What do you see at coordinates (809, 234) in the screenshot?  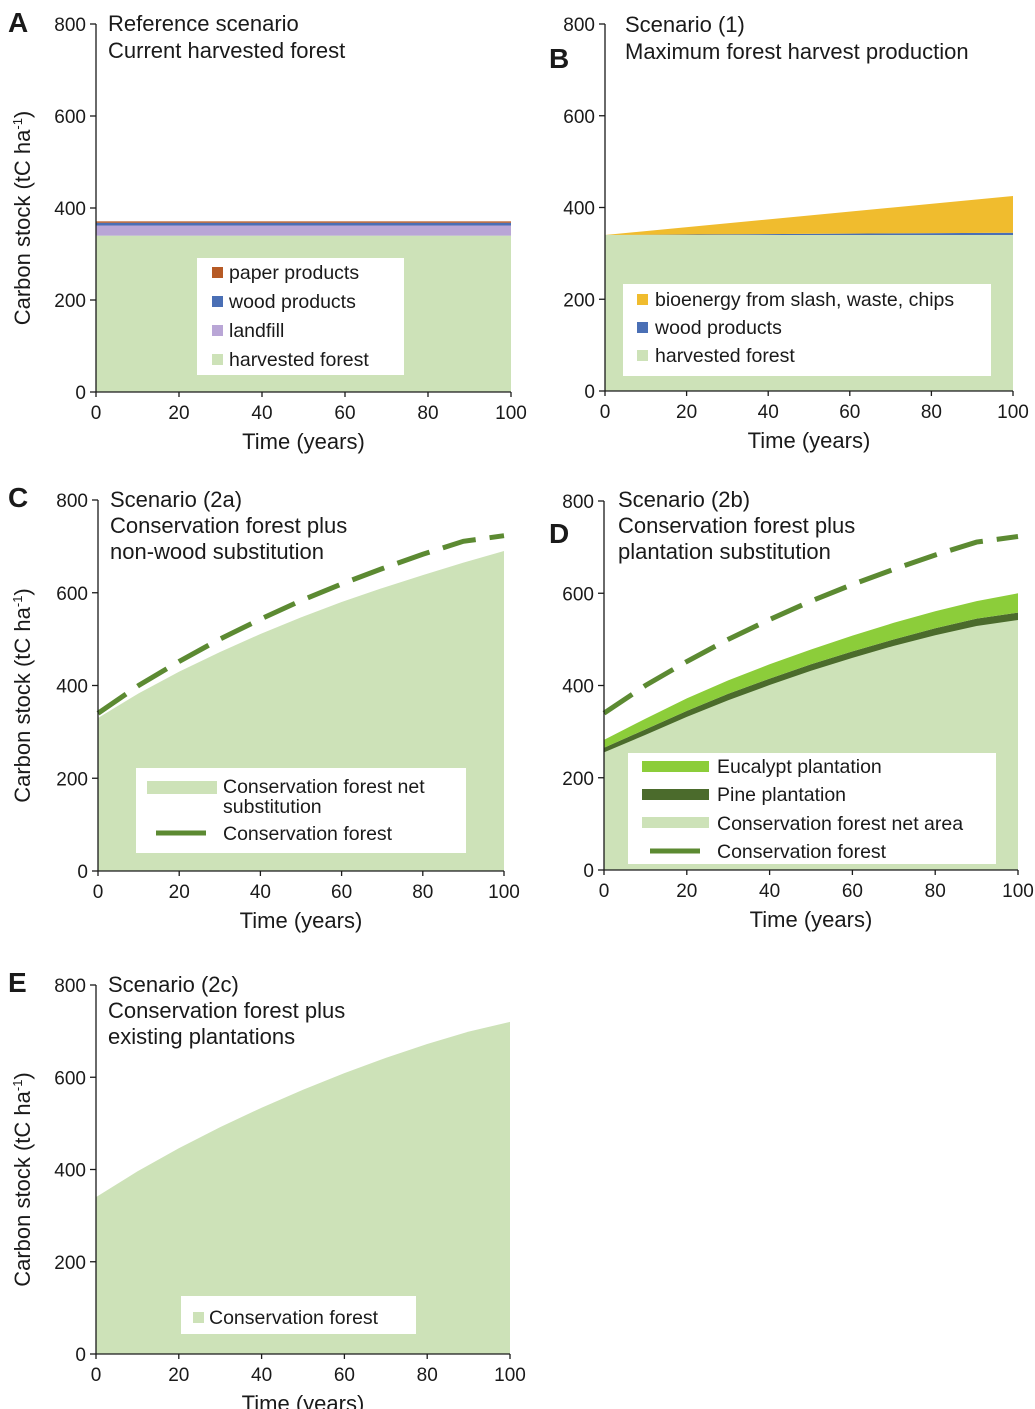 I see `series-wood-products-b` at bounding box center [809, 234].